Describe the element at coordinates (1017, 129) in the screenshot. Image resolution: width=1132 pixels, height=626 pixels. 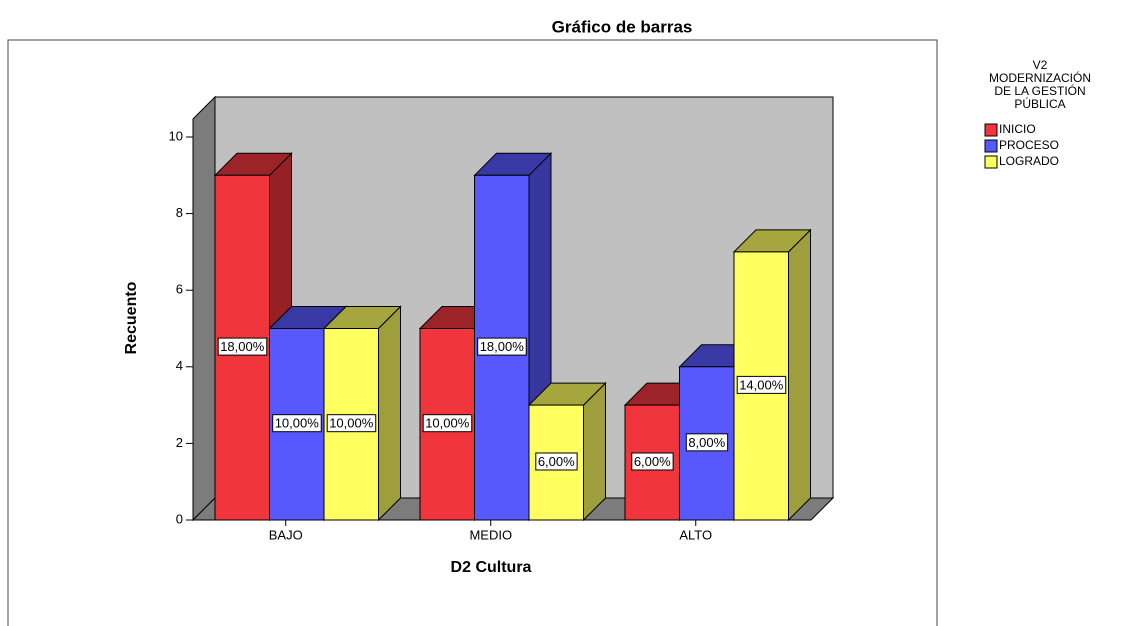
I see `legend-label: INICIO` at that location.